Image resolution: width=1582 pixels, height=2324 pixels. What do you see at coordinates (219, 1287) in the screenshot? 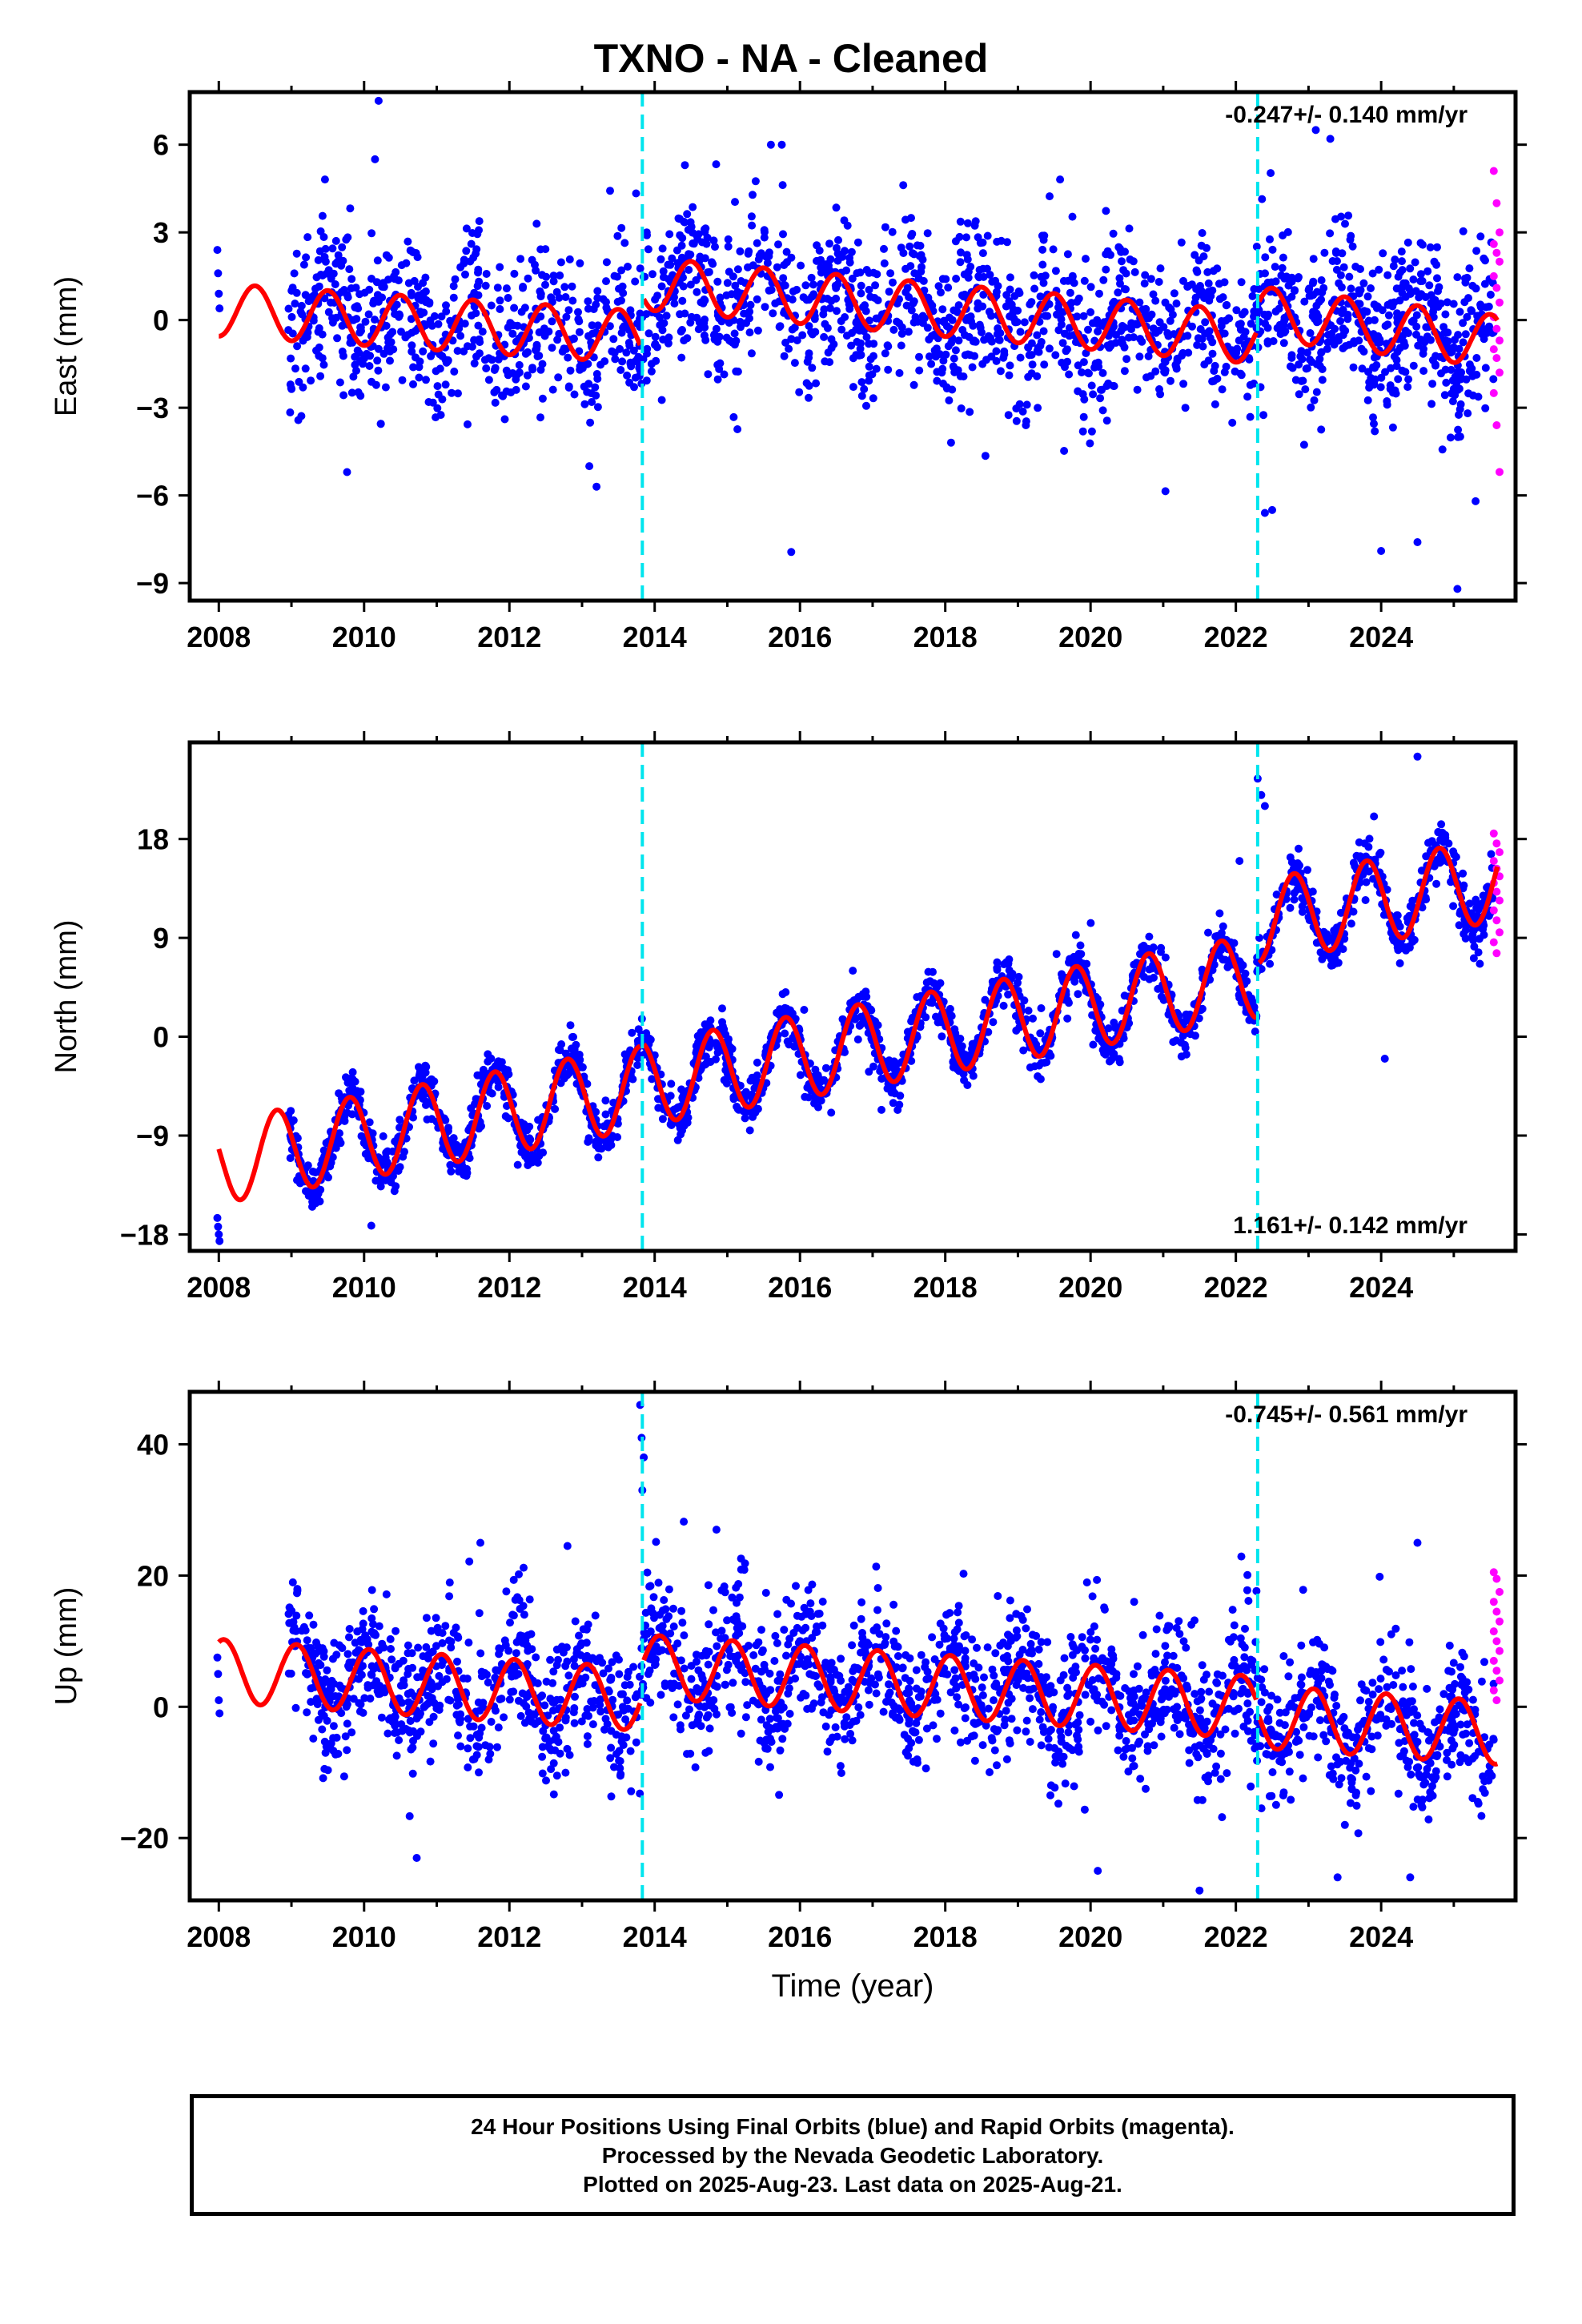
I see `north-x-tick-label: 2008` at bounding box center [219, 1287].